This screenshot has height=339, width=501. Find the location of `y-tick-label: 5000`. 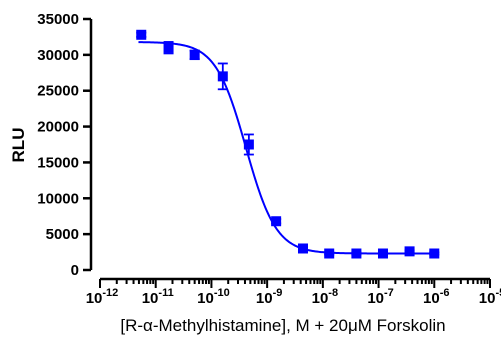

y-tick-label: 5000 is located at coordinates (62, 234).